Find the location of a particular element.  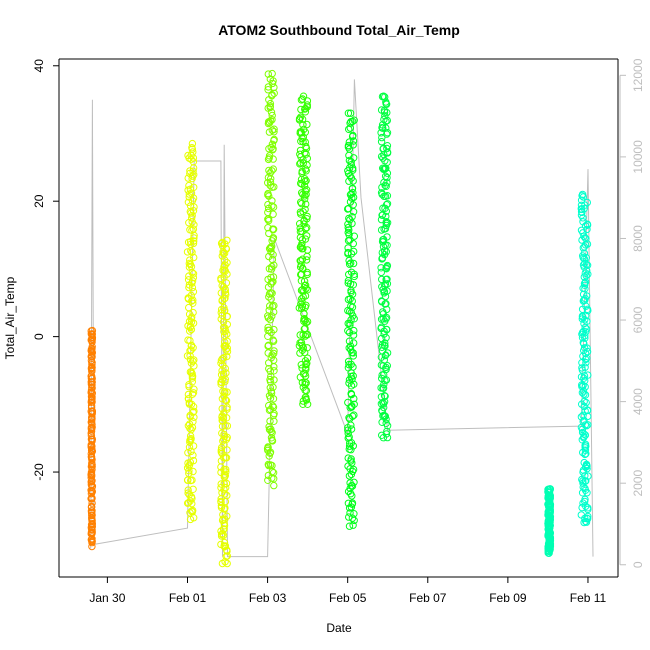

x-tick-label: Jan 30 is located at coordinates (107, 598).